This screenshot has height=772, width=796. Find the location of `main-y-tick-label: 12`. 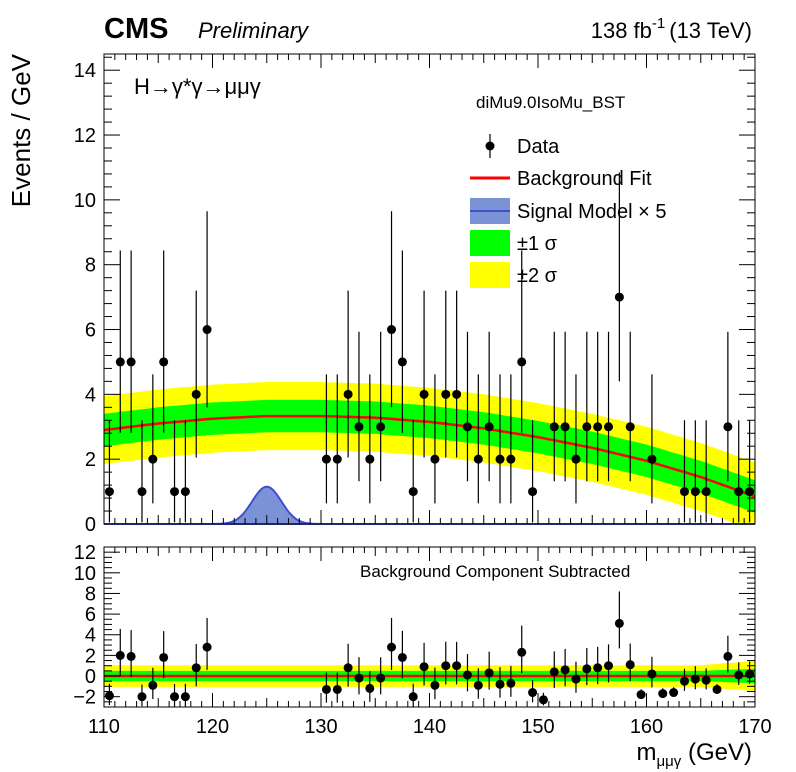

main-y-tick-label: 12 is located at coordinates (85, 136).